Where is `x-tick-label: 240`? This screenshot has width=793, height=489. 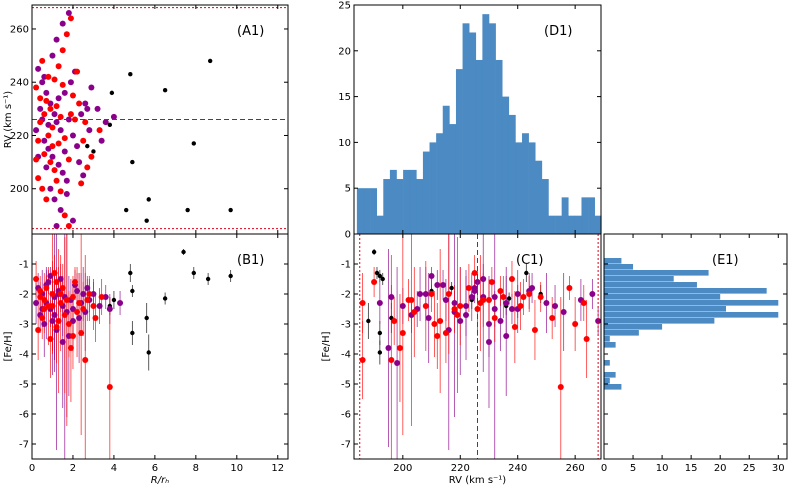
x-tick-label: 240 is located at coordinates (517, 468).